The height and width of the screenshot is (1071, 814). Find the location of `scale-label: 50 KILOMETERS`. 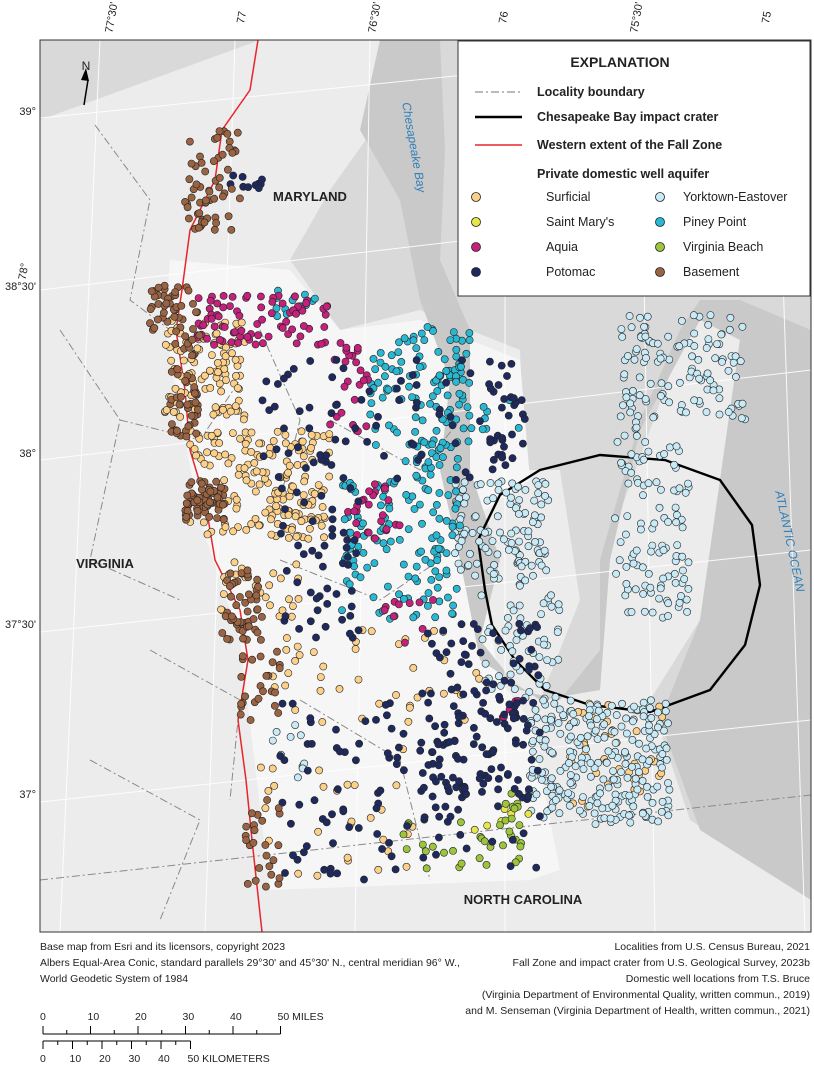

scale-label: 50 KILOMETERS is located at coordinates (229, 1059).